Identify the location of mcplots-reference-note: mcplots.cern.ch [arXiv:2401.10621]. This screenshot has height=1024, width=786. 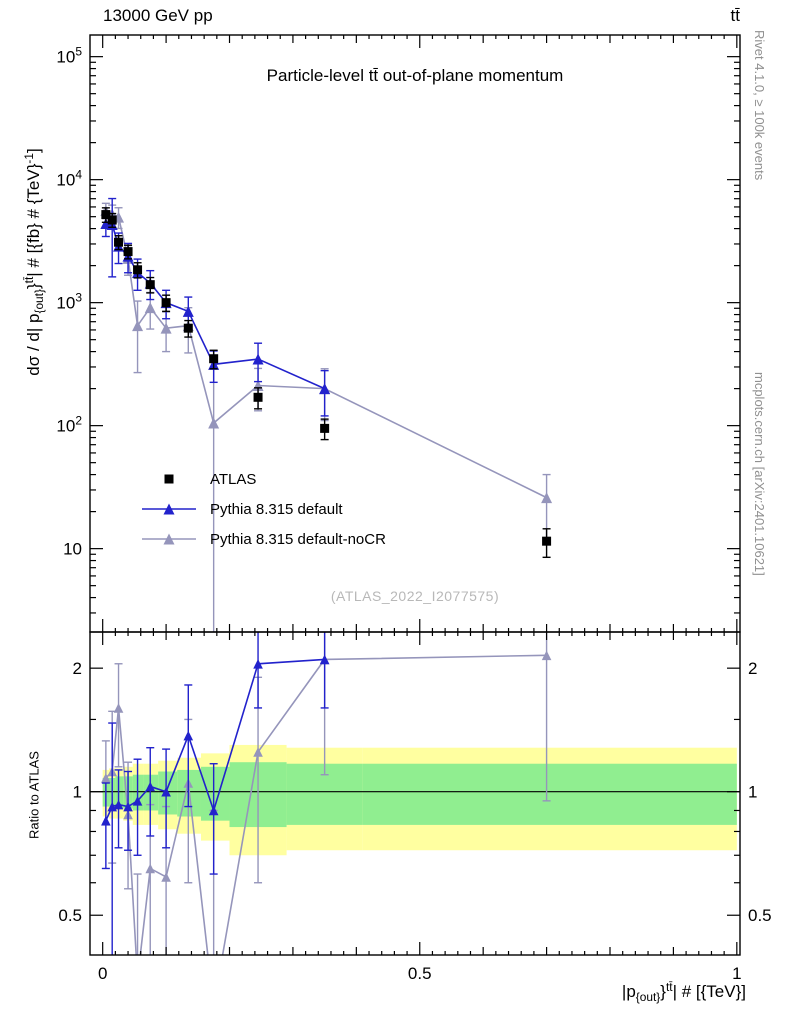
(759, 474).